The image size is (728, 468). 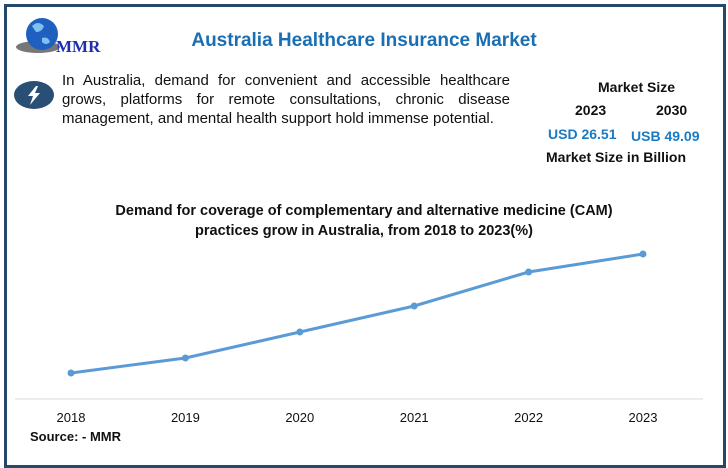 I want to click on x-tick-label: 2021, so click(x=414, y=417).